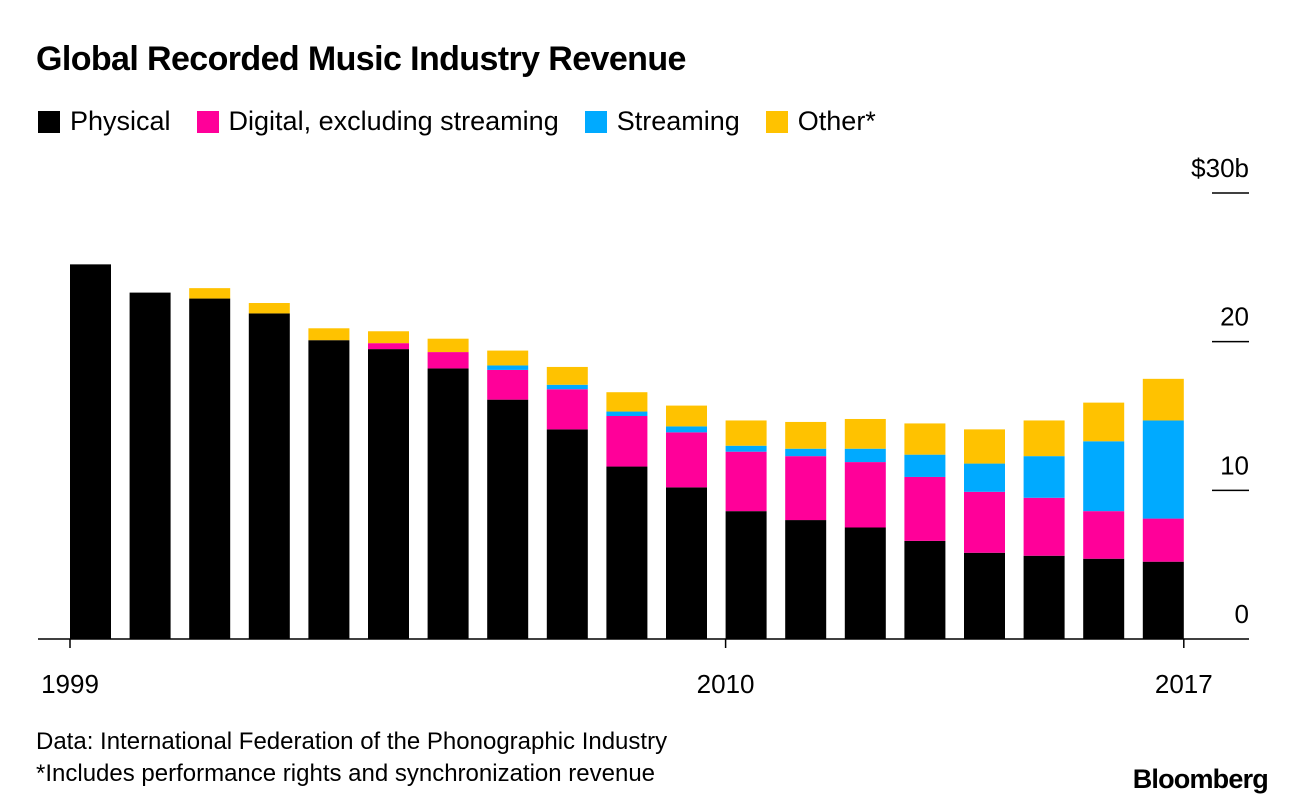 The image size is (1296, 800). I want to click on y-tick-label: $30b, so click(1220, 168).